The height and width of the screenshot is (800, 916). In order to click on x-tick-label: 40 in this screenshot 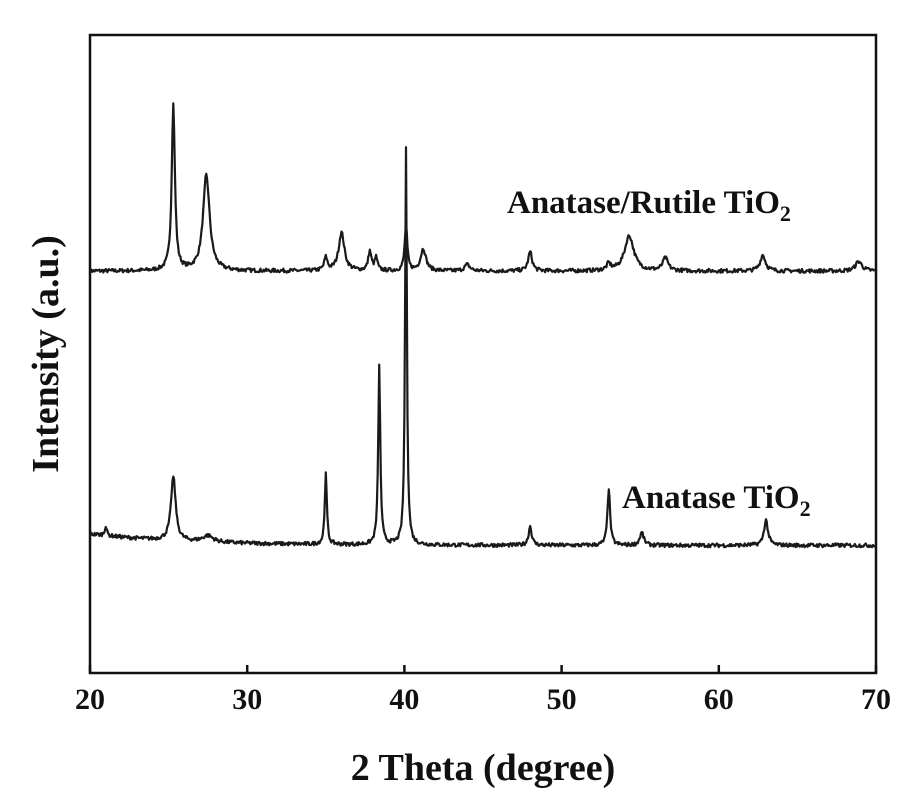, I will do `click(404, 699)`.